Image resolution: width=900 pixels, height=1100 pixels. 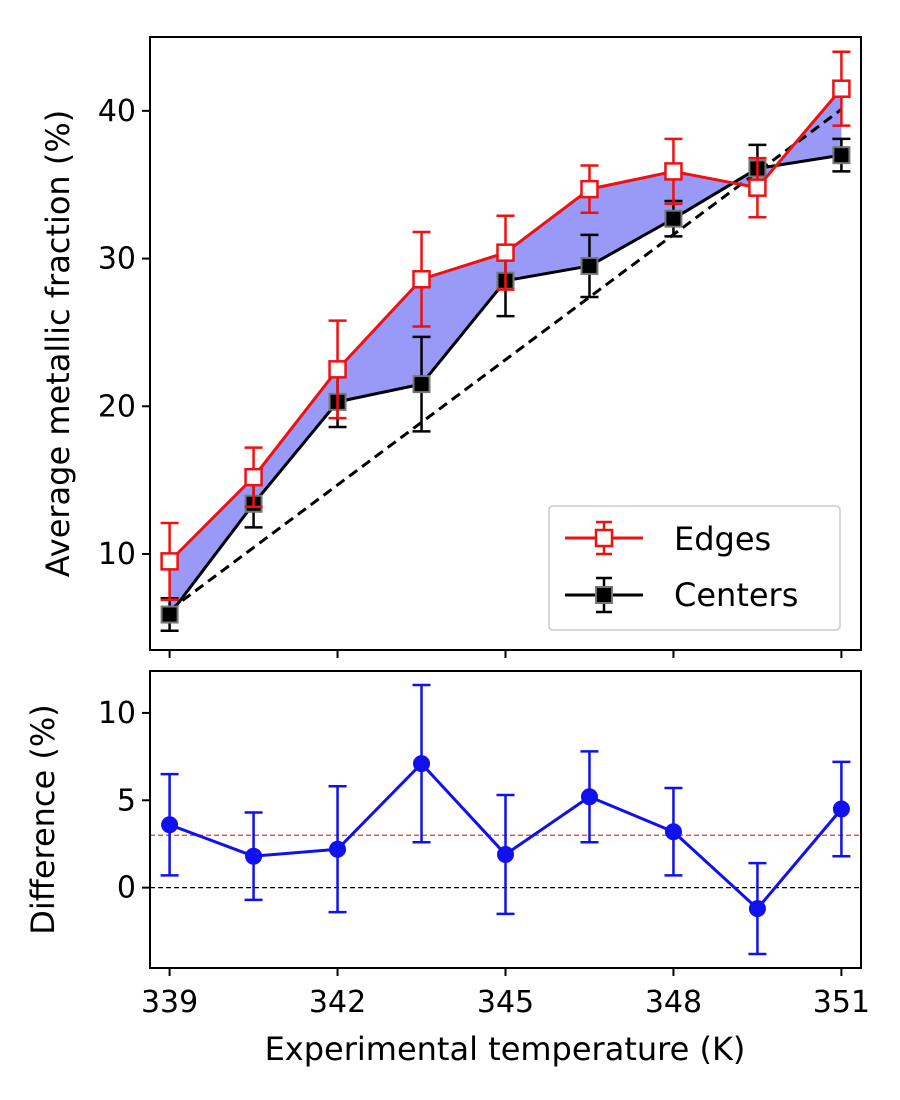 What do you see at coordinates (841, 1002) in the screenshot?
I see `bottom-xtick-label: 351` at bounding box center [841, 1002].